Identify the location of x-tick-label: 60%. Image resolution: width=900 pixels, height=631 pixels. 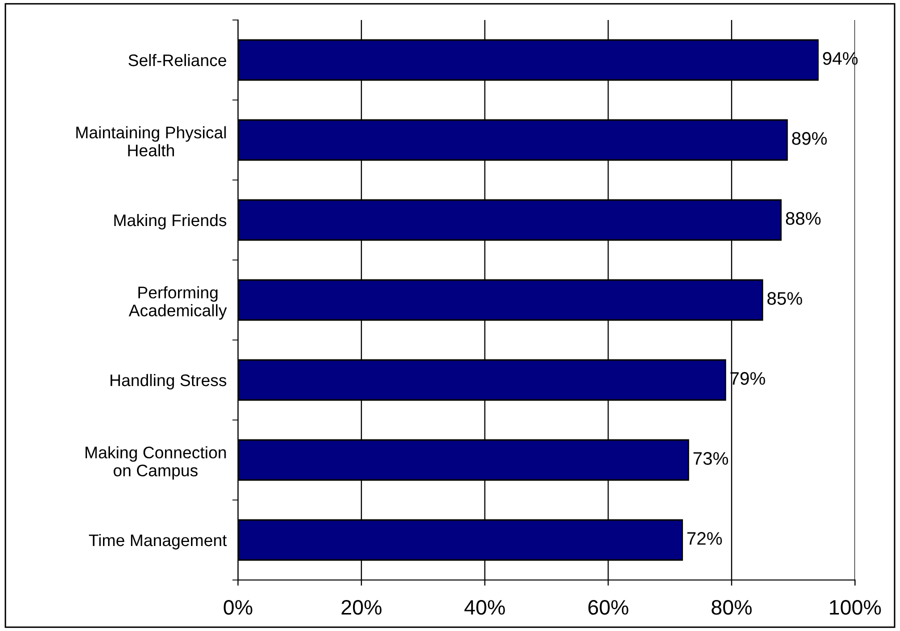
(608, 607).